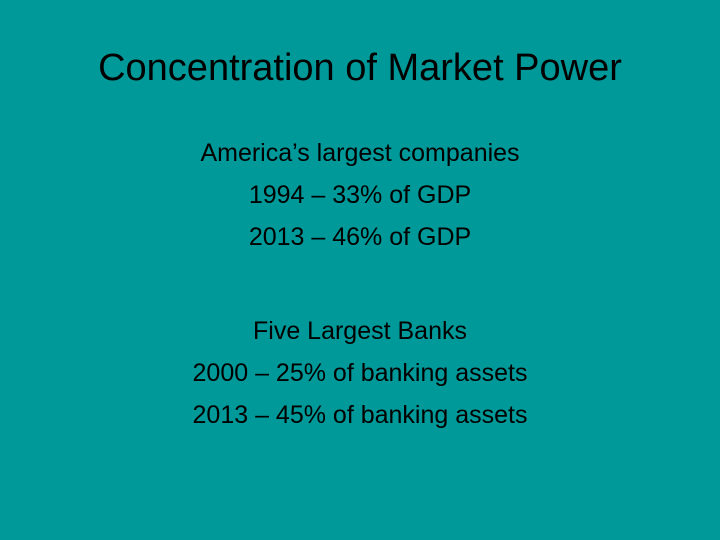  I want to click on stat-line: 1994 – 33% of GDP, so click(360, 195).